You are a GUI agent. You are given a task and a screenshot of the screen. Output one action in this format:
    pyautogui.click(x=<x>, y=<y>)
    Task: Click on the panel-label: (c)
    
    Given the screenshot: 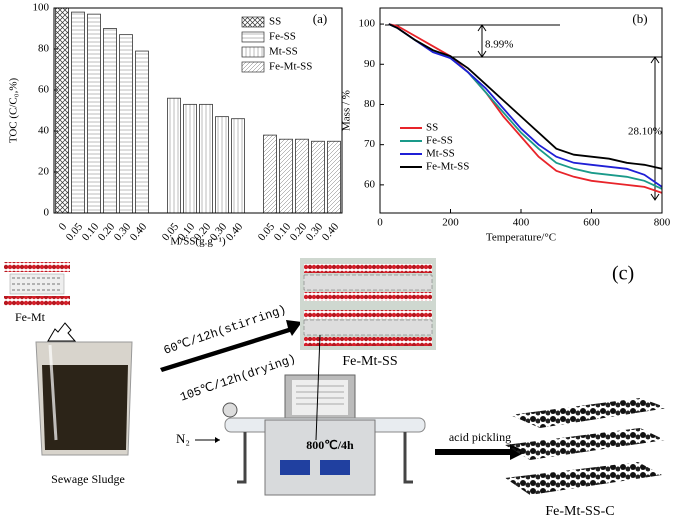 What is the action you would take?
    pyautogui.click(x=623, y=274)
    